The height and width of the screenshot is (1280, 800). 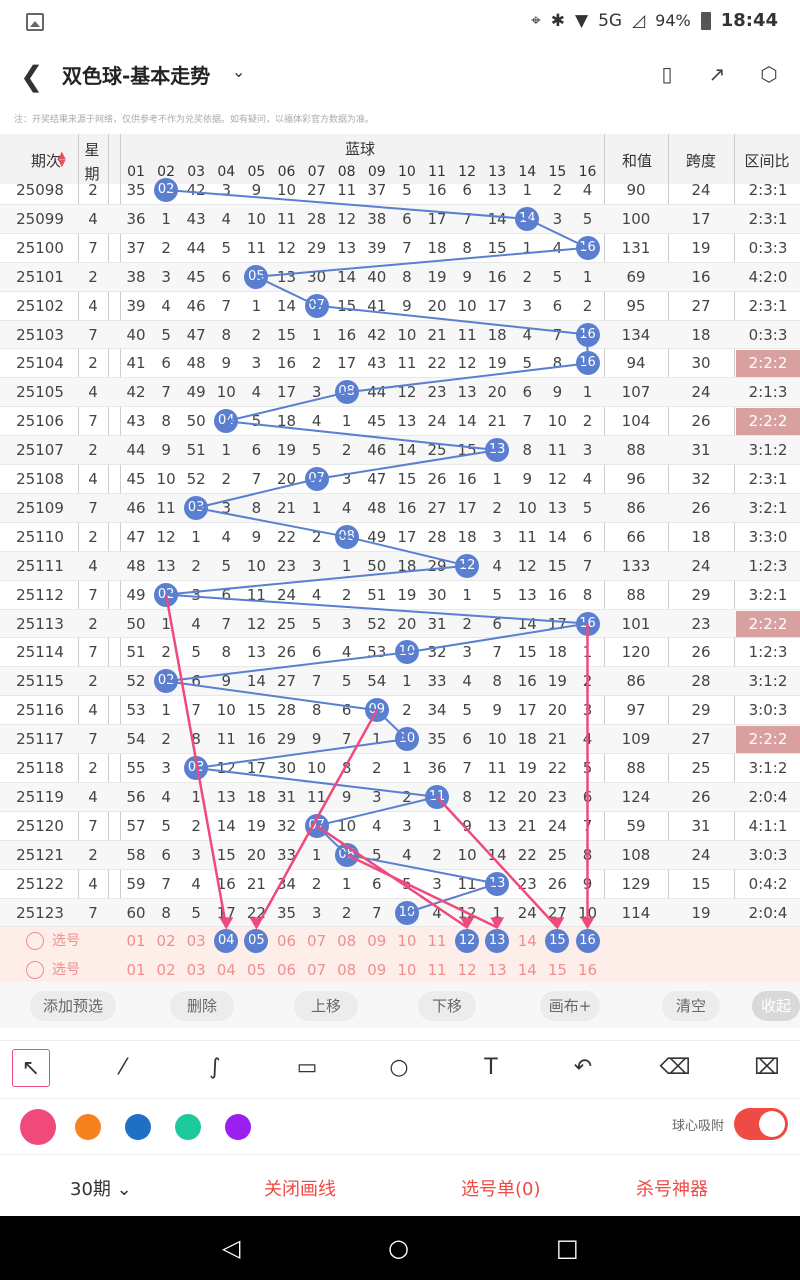 What do you see at coordinates (691, 1006) in the screenshot?
I see `action-5-button: 清空` at bounding box center [691, 1006].